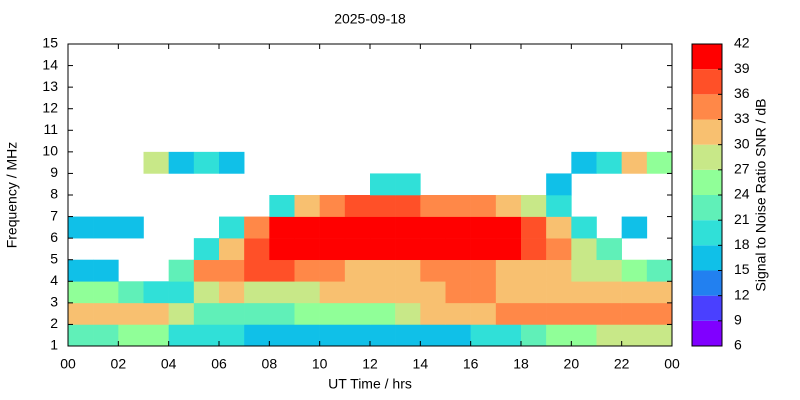 The image size is (800, 400). Describe the element at coordinates (50, 151) in the screenshot. I see `y-tick-label: 10` at that location.